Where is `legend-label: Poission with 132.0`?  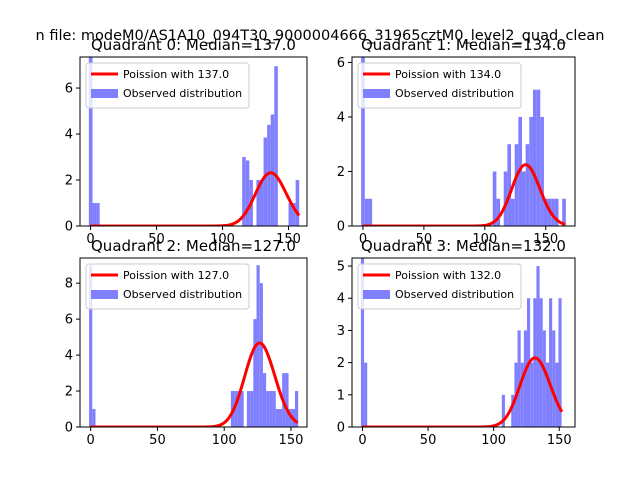 legend-label: Poission with 132.0 is located at coordinates (448, 275).